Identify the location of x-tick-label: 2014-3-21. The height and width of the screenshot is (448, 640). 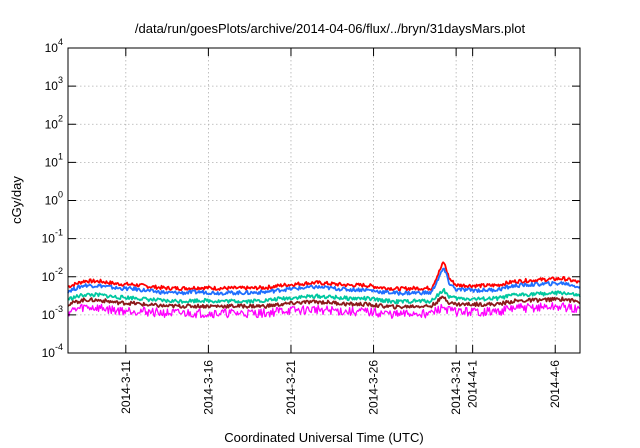
(291, 387).